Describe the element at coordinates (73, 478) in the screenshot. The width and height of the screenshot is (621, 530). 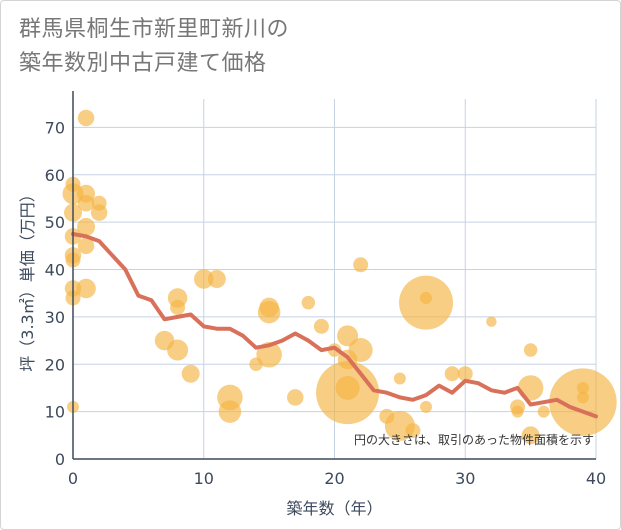
I see `x-tick-label: 0` at that location.